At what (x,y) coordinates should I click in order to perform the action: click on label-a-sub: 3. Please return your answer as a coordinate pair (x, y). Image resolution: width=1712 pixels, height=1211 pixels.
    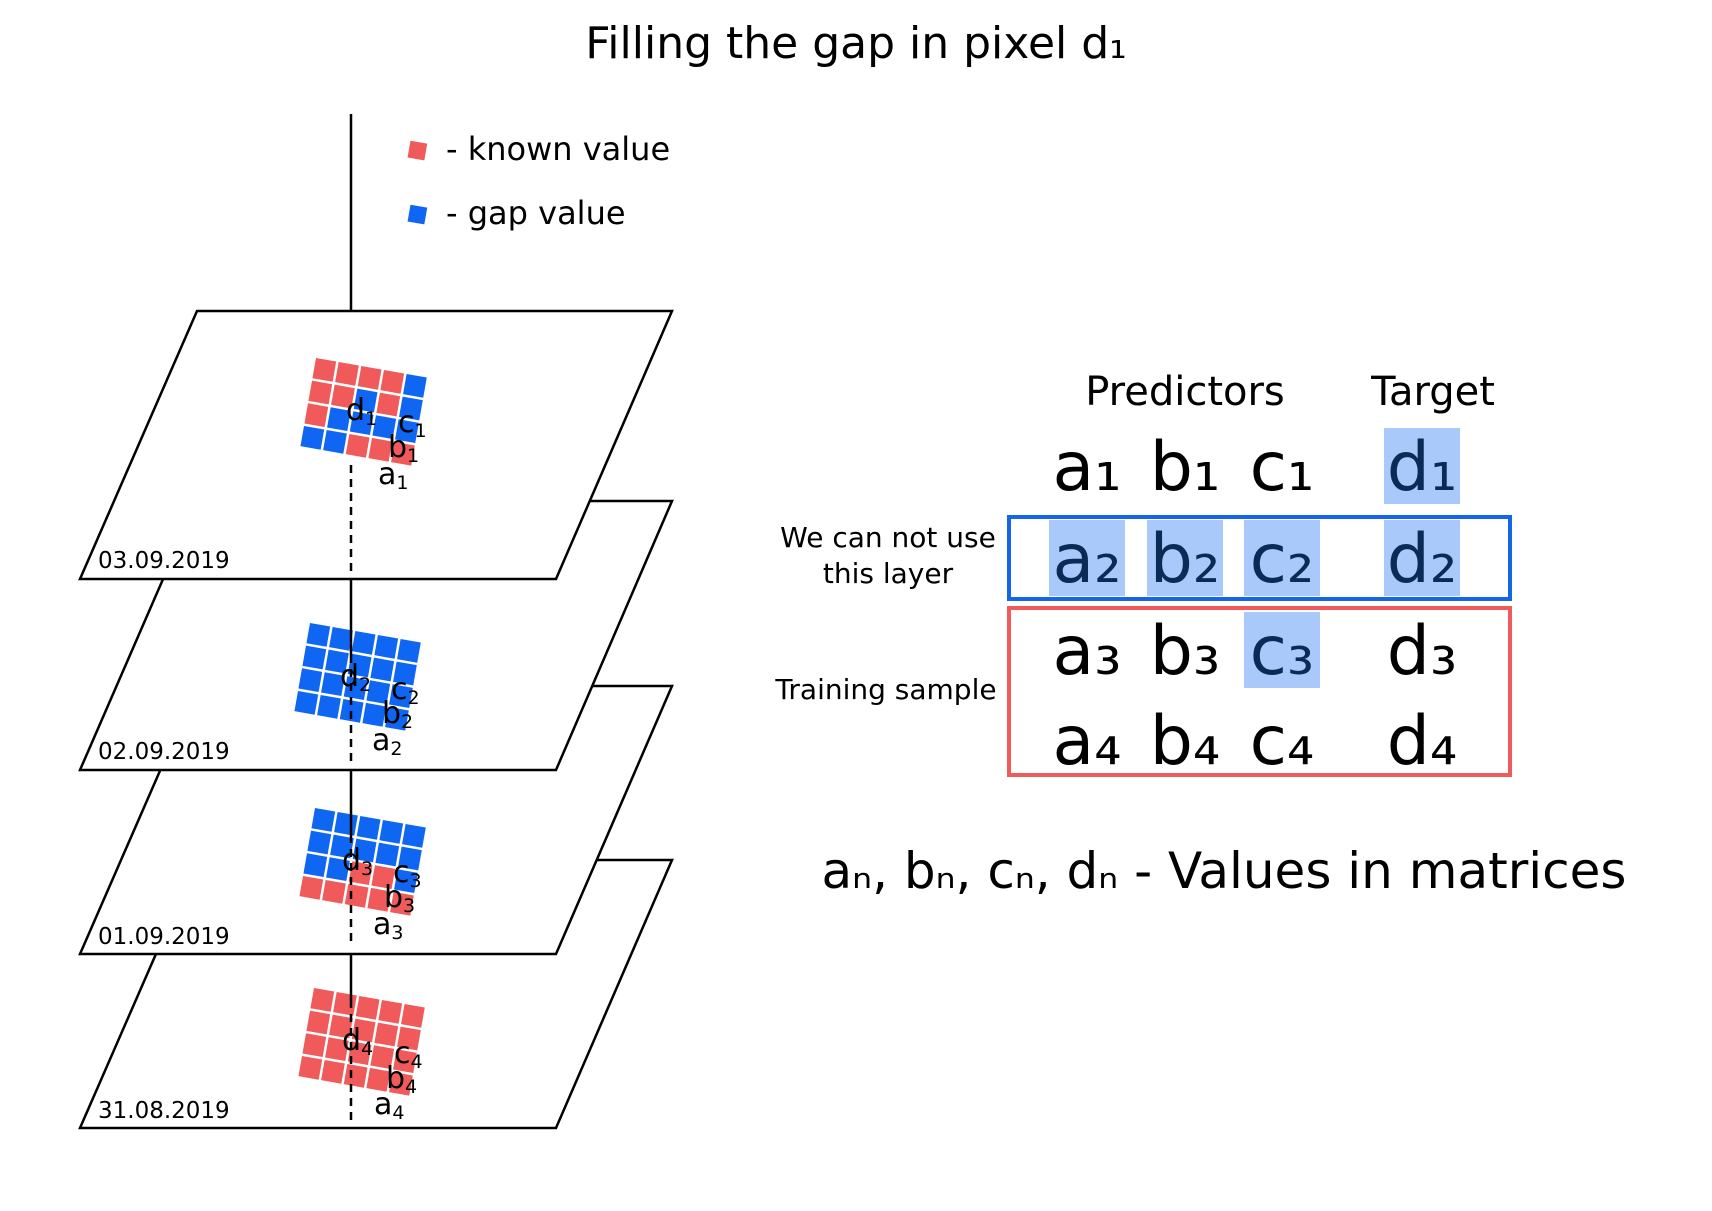
    Looking at the image, I should click on (397, 933).